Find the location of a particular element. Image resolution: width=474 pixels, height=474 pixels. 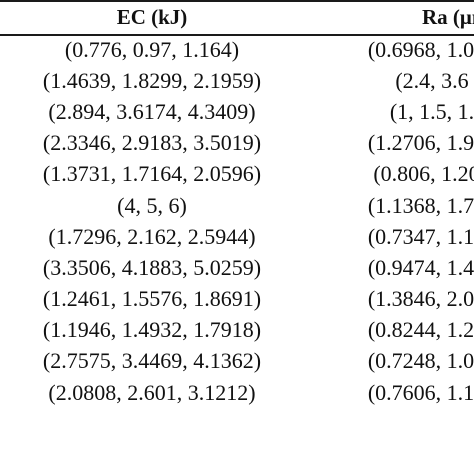

cell-ec: (1.2461, 1.5576, 1.8691) is located at coordinates (152, 299).